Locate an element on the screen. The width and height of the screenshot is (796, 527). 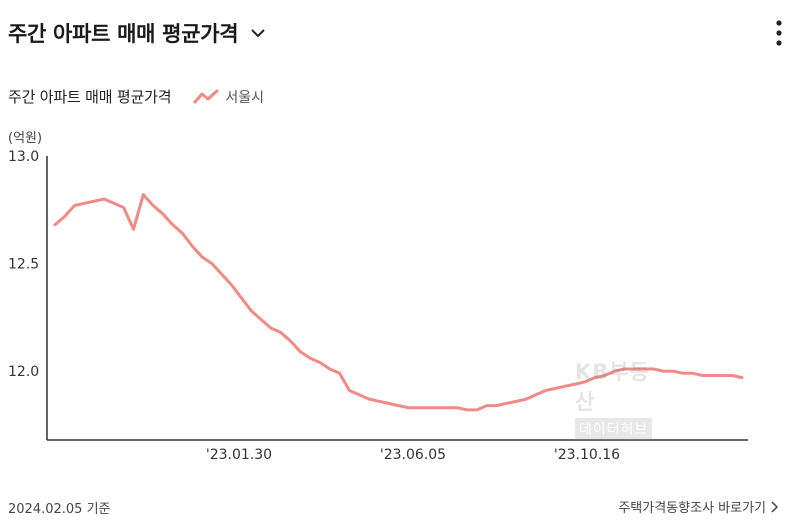
watermark-bottom: 데이터허브 is located at coordinates (614, 429).